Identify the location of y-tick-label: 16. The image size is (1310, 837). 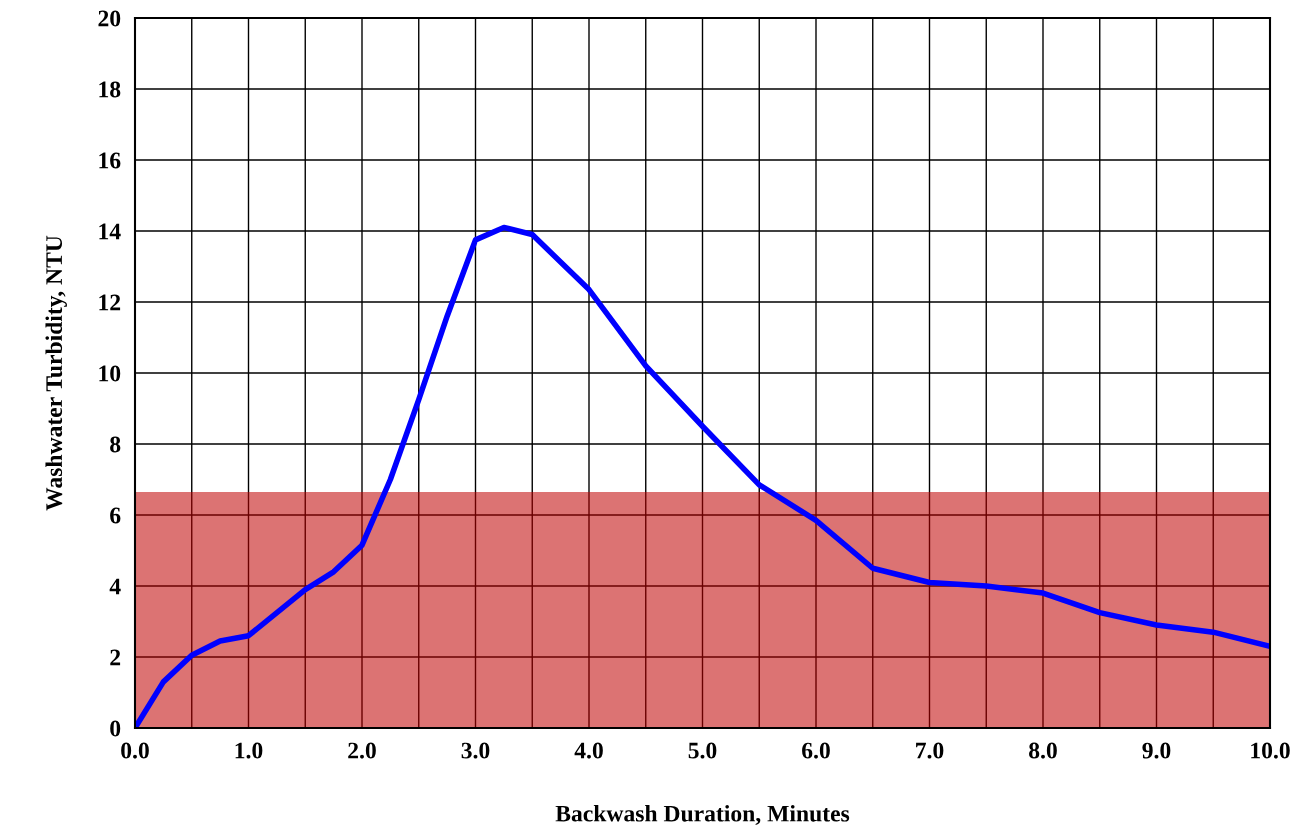
(110, 160).